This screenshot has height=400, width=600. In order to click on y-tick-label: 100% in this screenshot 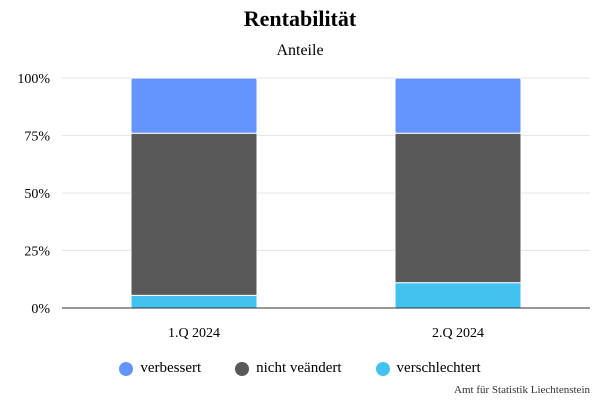, I will do `click(33, 79)`.